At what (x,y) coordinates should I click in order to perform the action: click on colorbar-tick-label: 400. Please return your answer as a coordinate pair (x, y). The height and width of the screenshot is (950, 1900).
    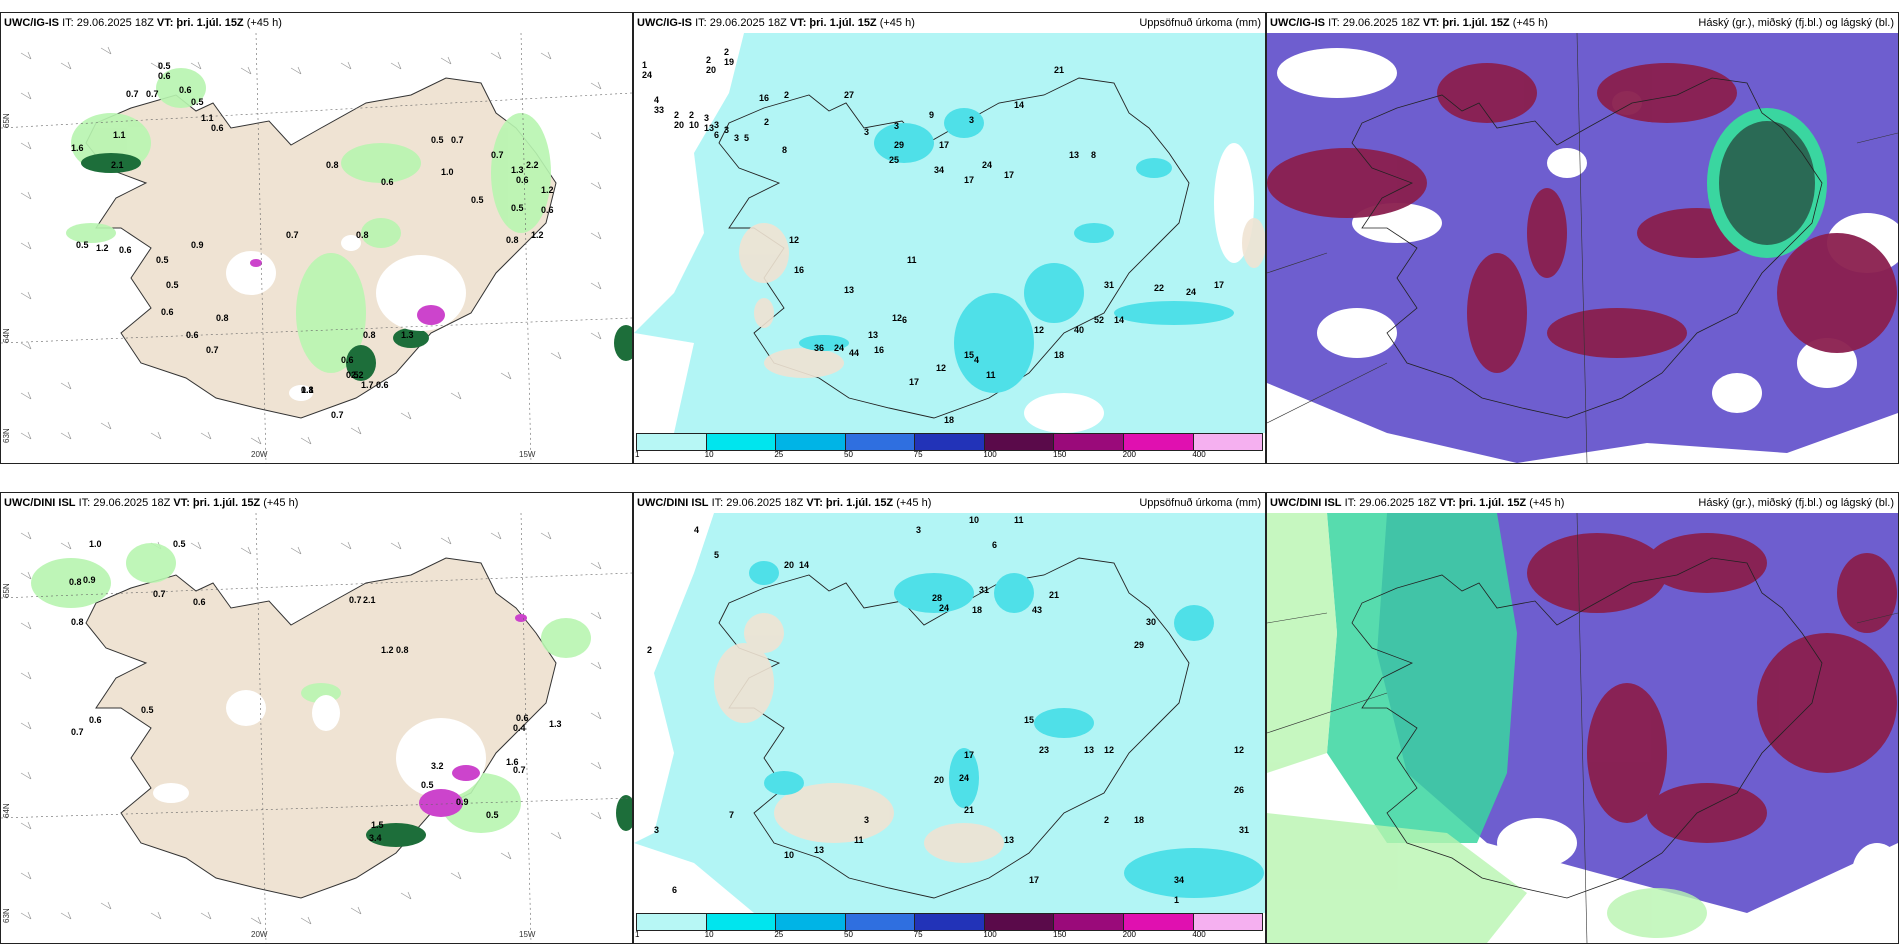
    Looking at the image, I should click on (1199, 454).